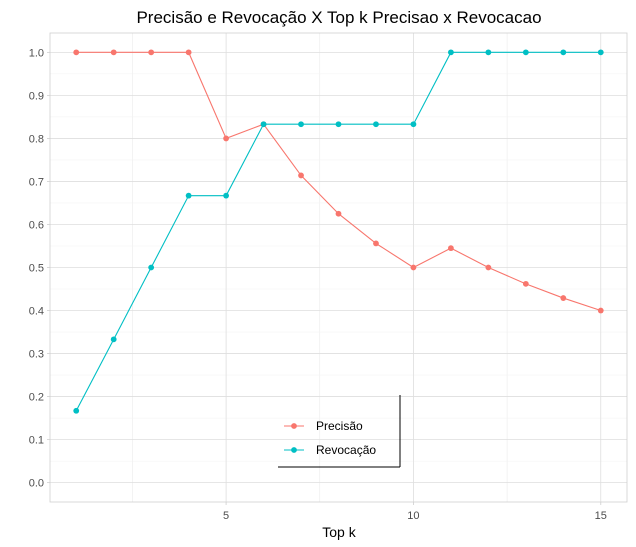  What do you see at coordinates (36, 53) in the screenshot?
I see `y-tick-label: 1.0` at bounding box center [36, 53].